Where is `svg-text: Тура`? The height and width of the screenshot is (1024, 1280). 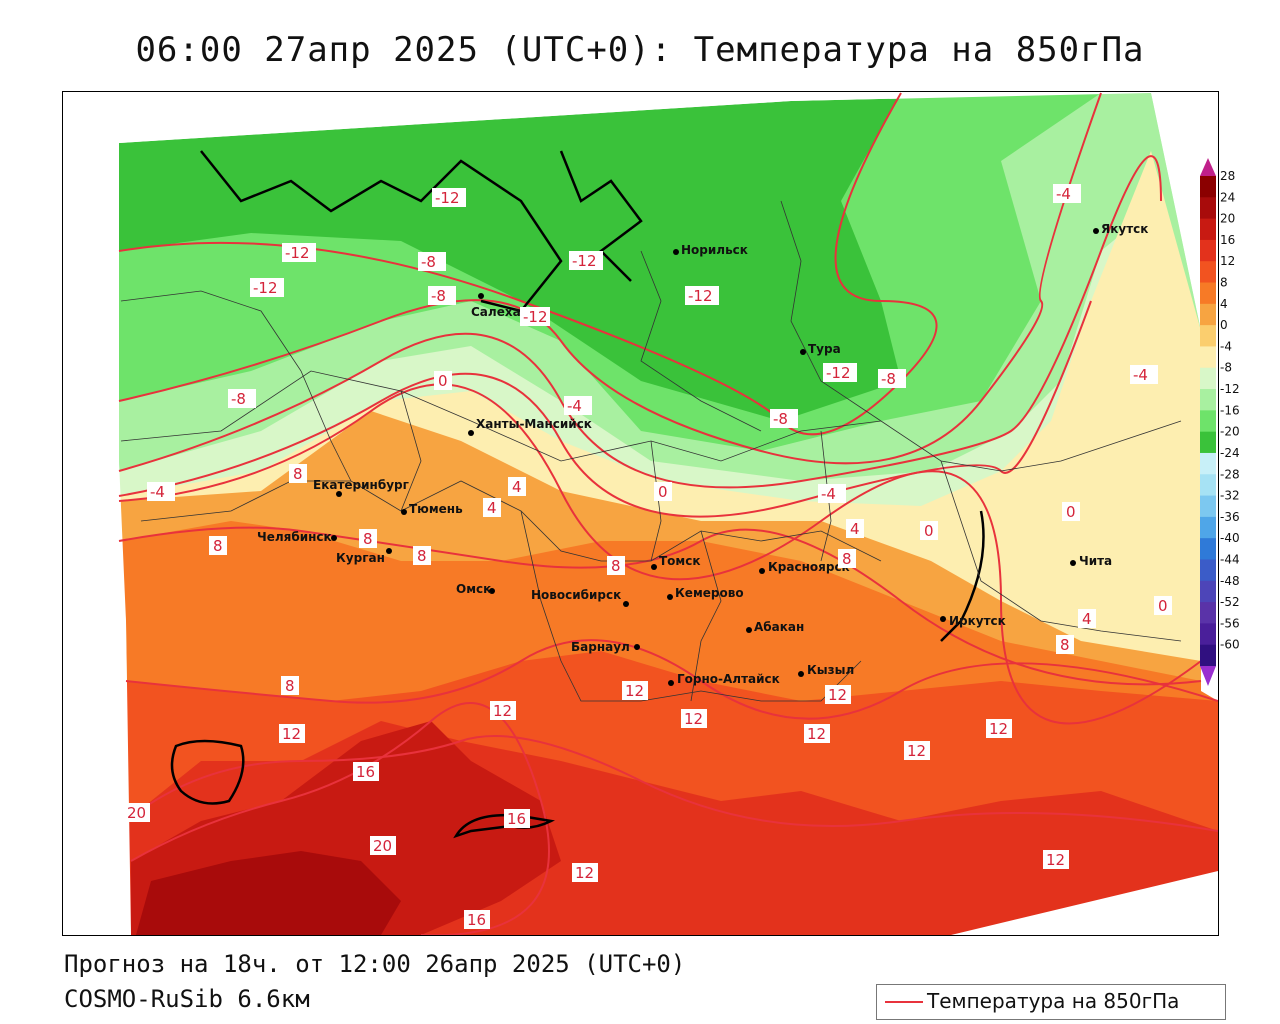 svg-text: Тура is located at coordinates (824, 349).